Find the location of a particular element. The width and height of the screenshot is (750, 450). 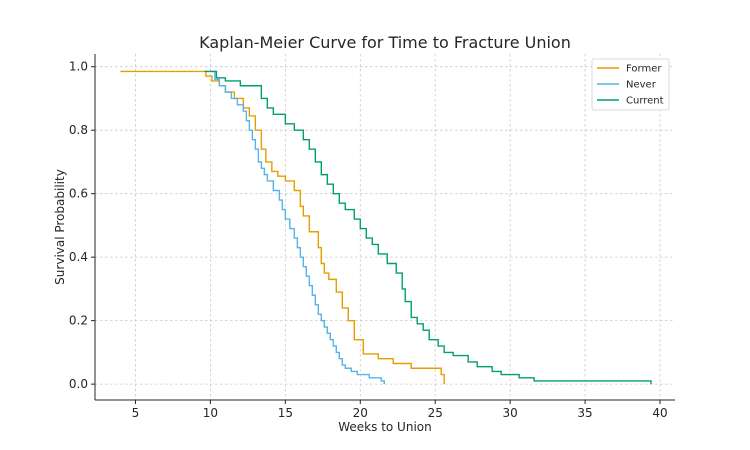

x-tick-label: 10 is located at coordinates (210, 413).